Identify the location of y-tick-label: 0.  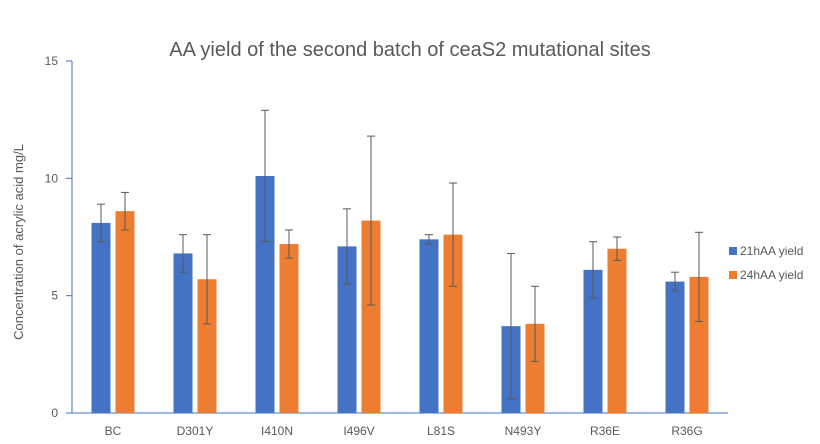
(54, 413).